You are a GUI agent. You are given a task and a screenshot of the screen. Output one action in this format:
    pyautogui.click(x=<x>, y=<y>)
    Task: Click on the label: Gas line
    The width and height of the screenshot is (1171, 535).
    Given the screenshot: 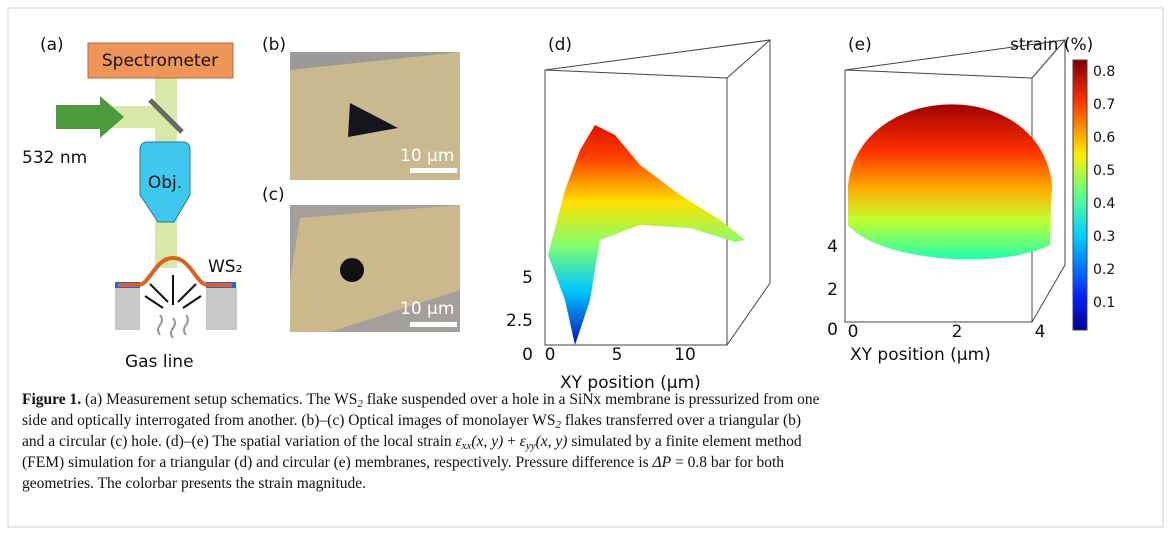 What is the action you would take?
    pyautogui.click(x=159, y=362)
    